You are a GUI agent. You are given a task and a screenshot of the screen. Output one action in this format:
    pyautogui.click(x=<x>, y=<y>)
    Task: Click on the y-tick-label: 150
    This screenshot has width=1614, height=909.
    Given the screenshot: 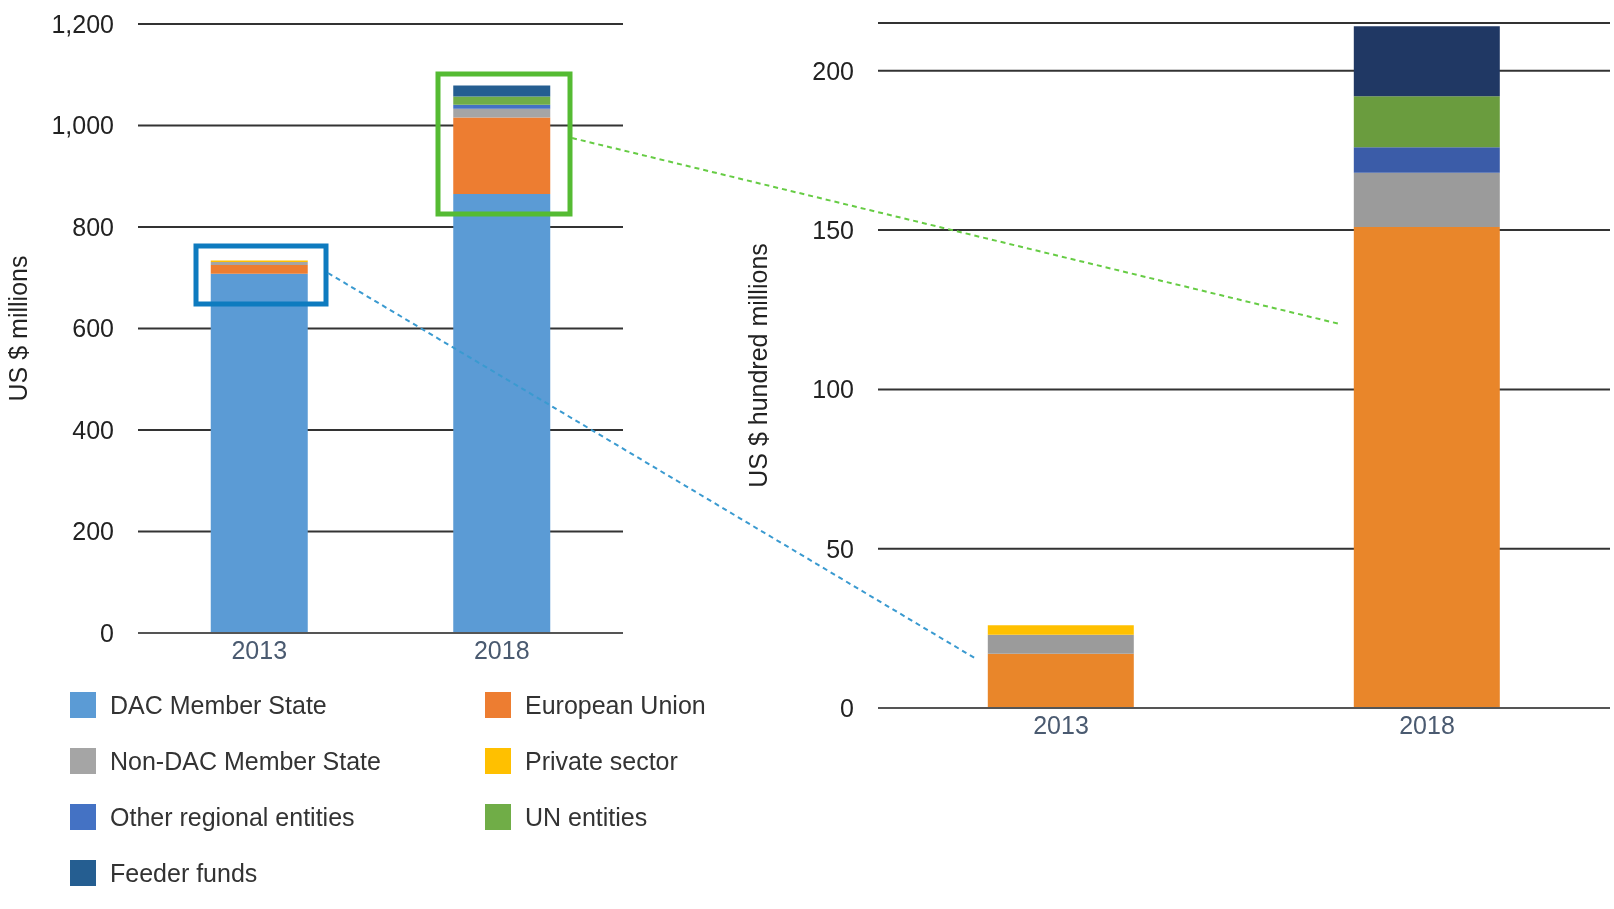 What is the action you would take?
    pyautogui.click(x=833, y=229)
    